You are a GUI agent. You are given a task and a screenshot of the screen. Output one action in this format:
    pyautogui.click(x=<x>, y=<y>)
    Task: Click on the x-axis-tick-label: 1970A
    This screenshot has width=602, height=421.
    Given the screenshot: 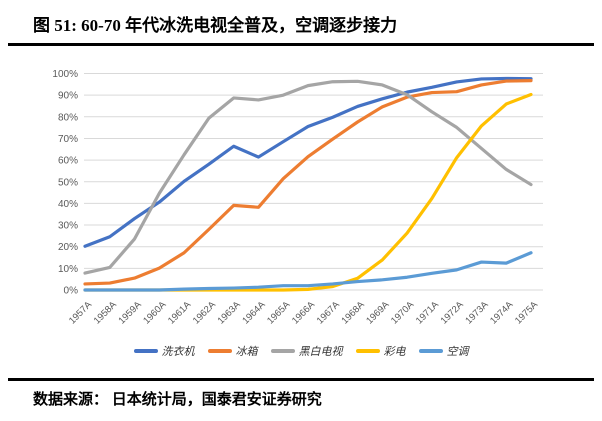 What is the action you would take?
    pyautogui.click(x=403, y=313)
    